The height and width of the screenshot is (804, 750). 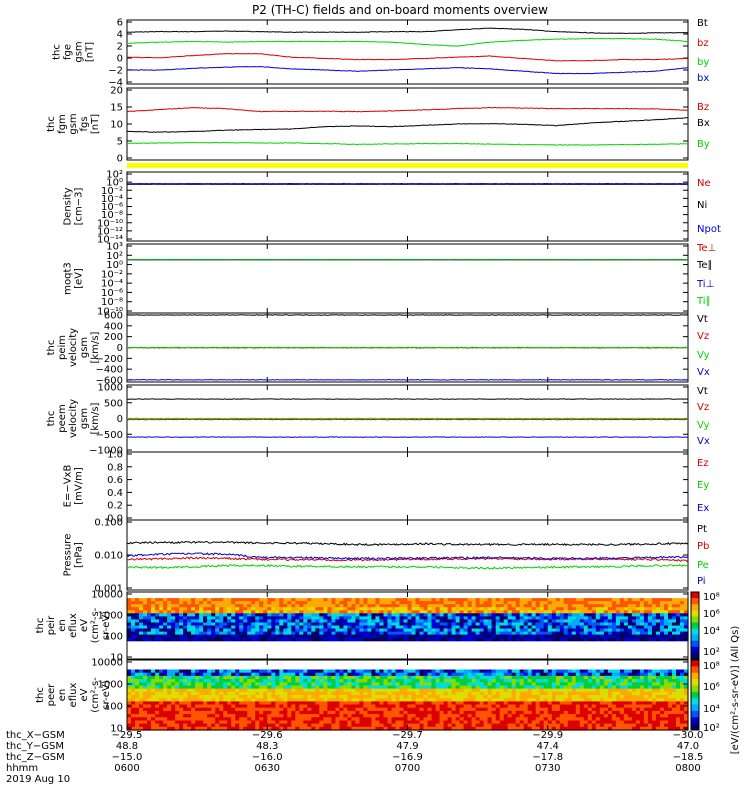 I want to click on y-axis-label: gsm, so click(x=79, y=51).